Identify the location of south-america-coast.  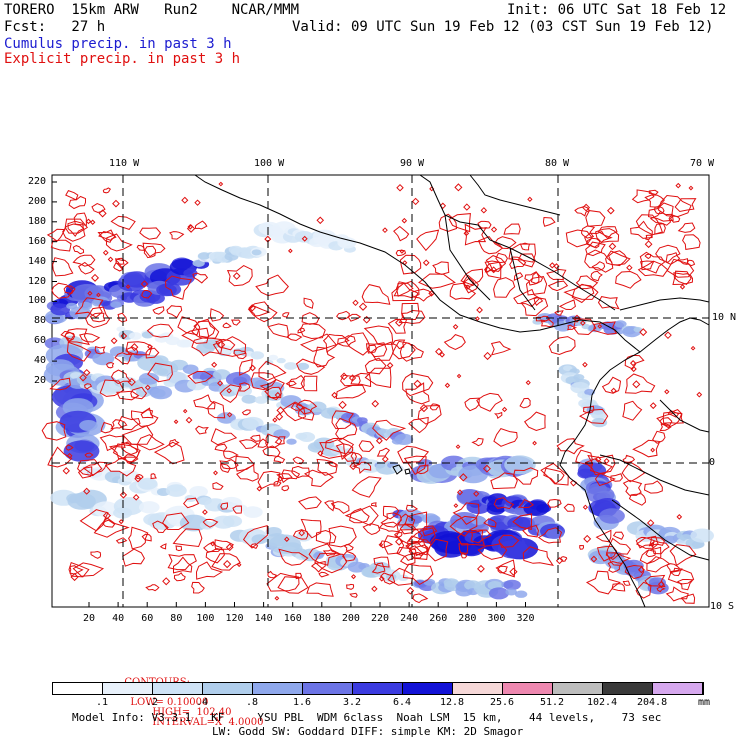
(602, 479).